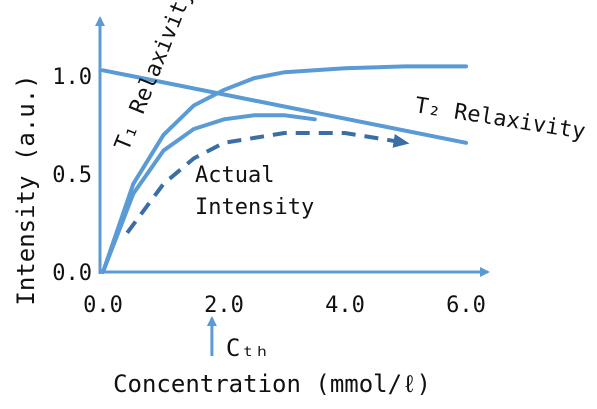  Describe the element at coordinates (154, 77) in the screenshot. I see `series-label: T₁ Relaxivity` at that location.